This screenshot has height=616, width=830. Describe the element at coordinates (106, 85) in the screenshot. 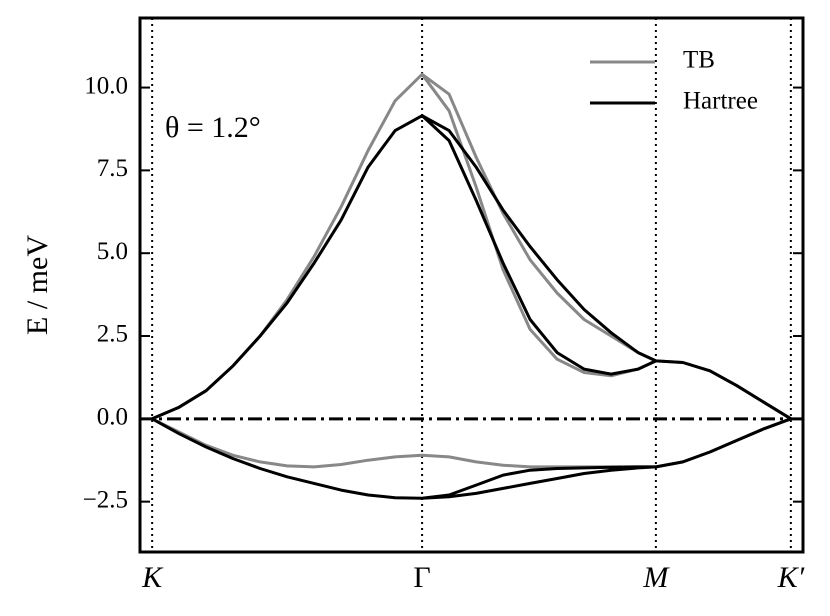

I see `y-tick-label: 10.0` at that location.